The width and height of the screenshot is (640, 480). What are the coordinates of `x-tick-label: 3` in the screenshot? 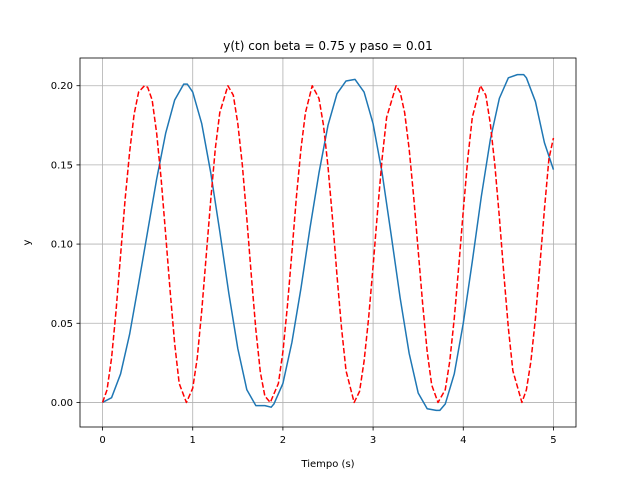 It's located at (373, 440).